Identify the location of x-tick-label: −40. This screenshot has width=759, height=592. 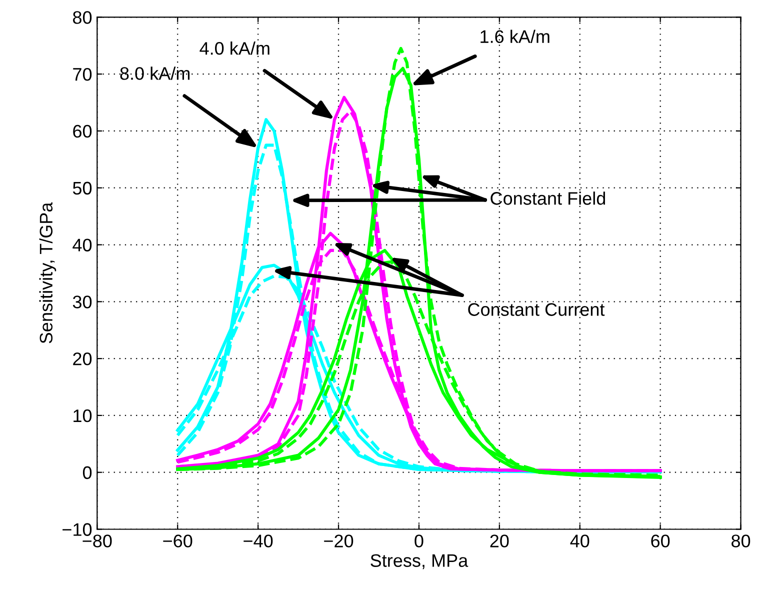
(258, 541).